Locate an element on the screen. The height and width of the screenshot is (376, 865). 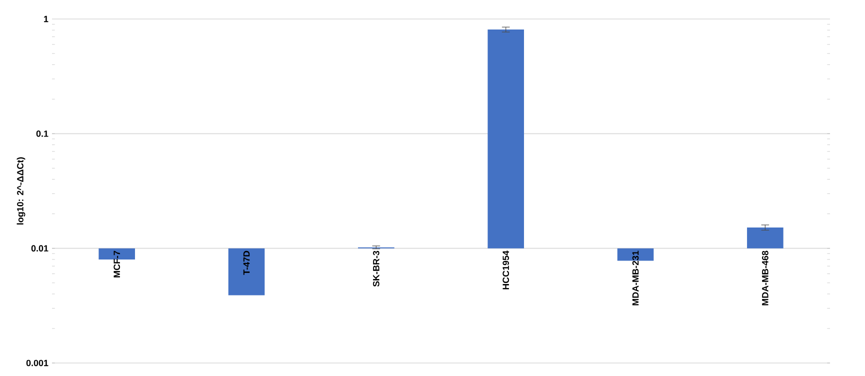
y-tick-label: 0.1 is located at coordinates (42, 133).